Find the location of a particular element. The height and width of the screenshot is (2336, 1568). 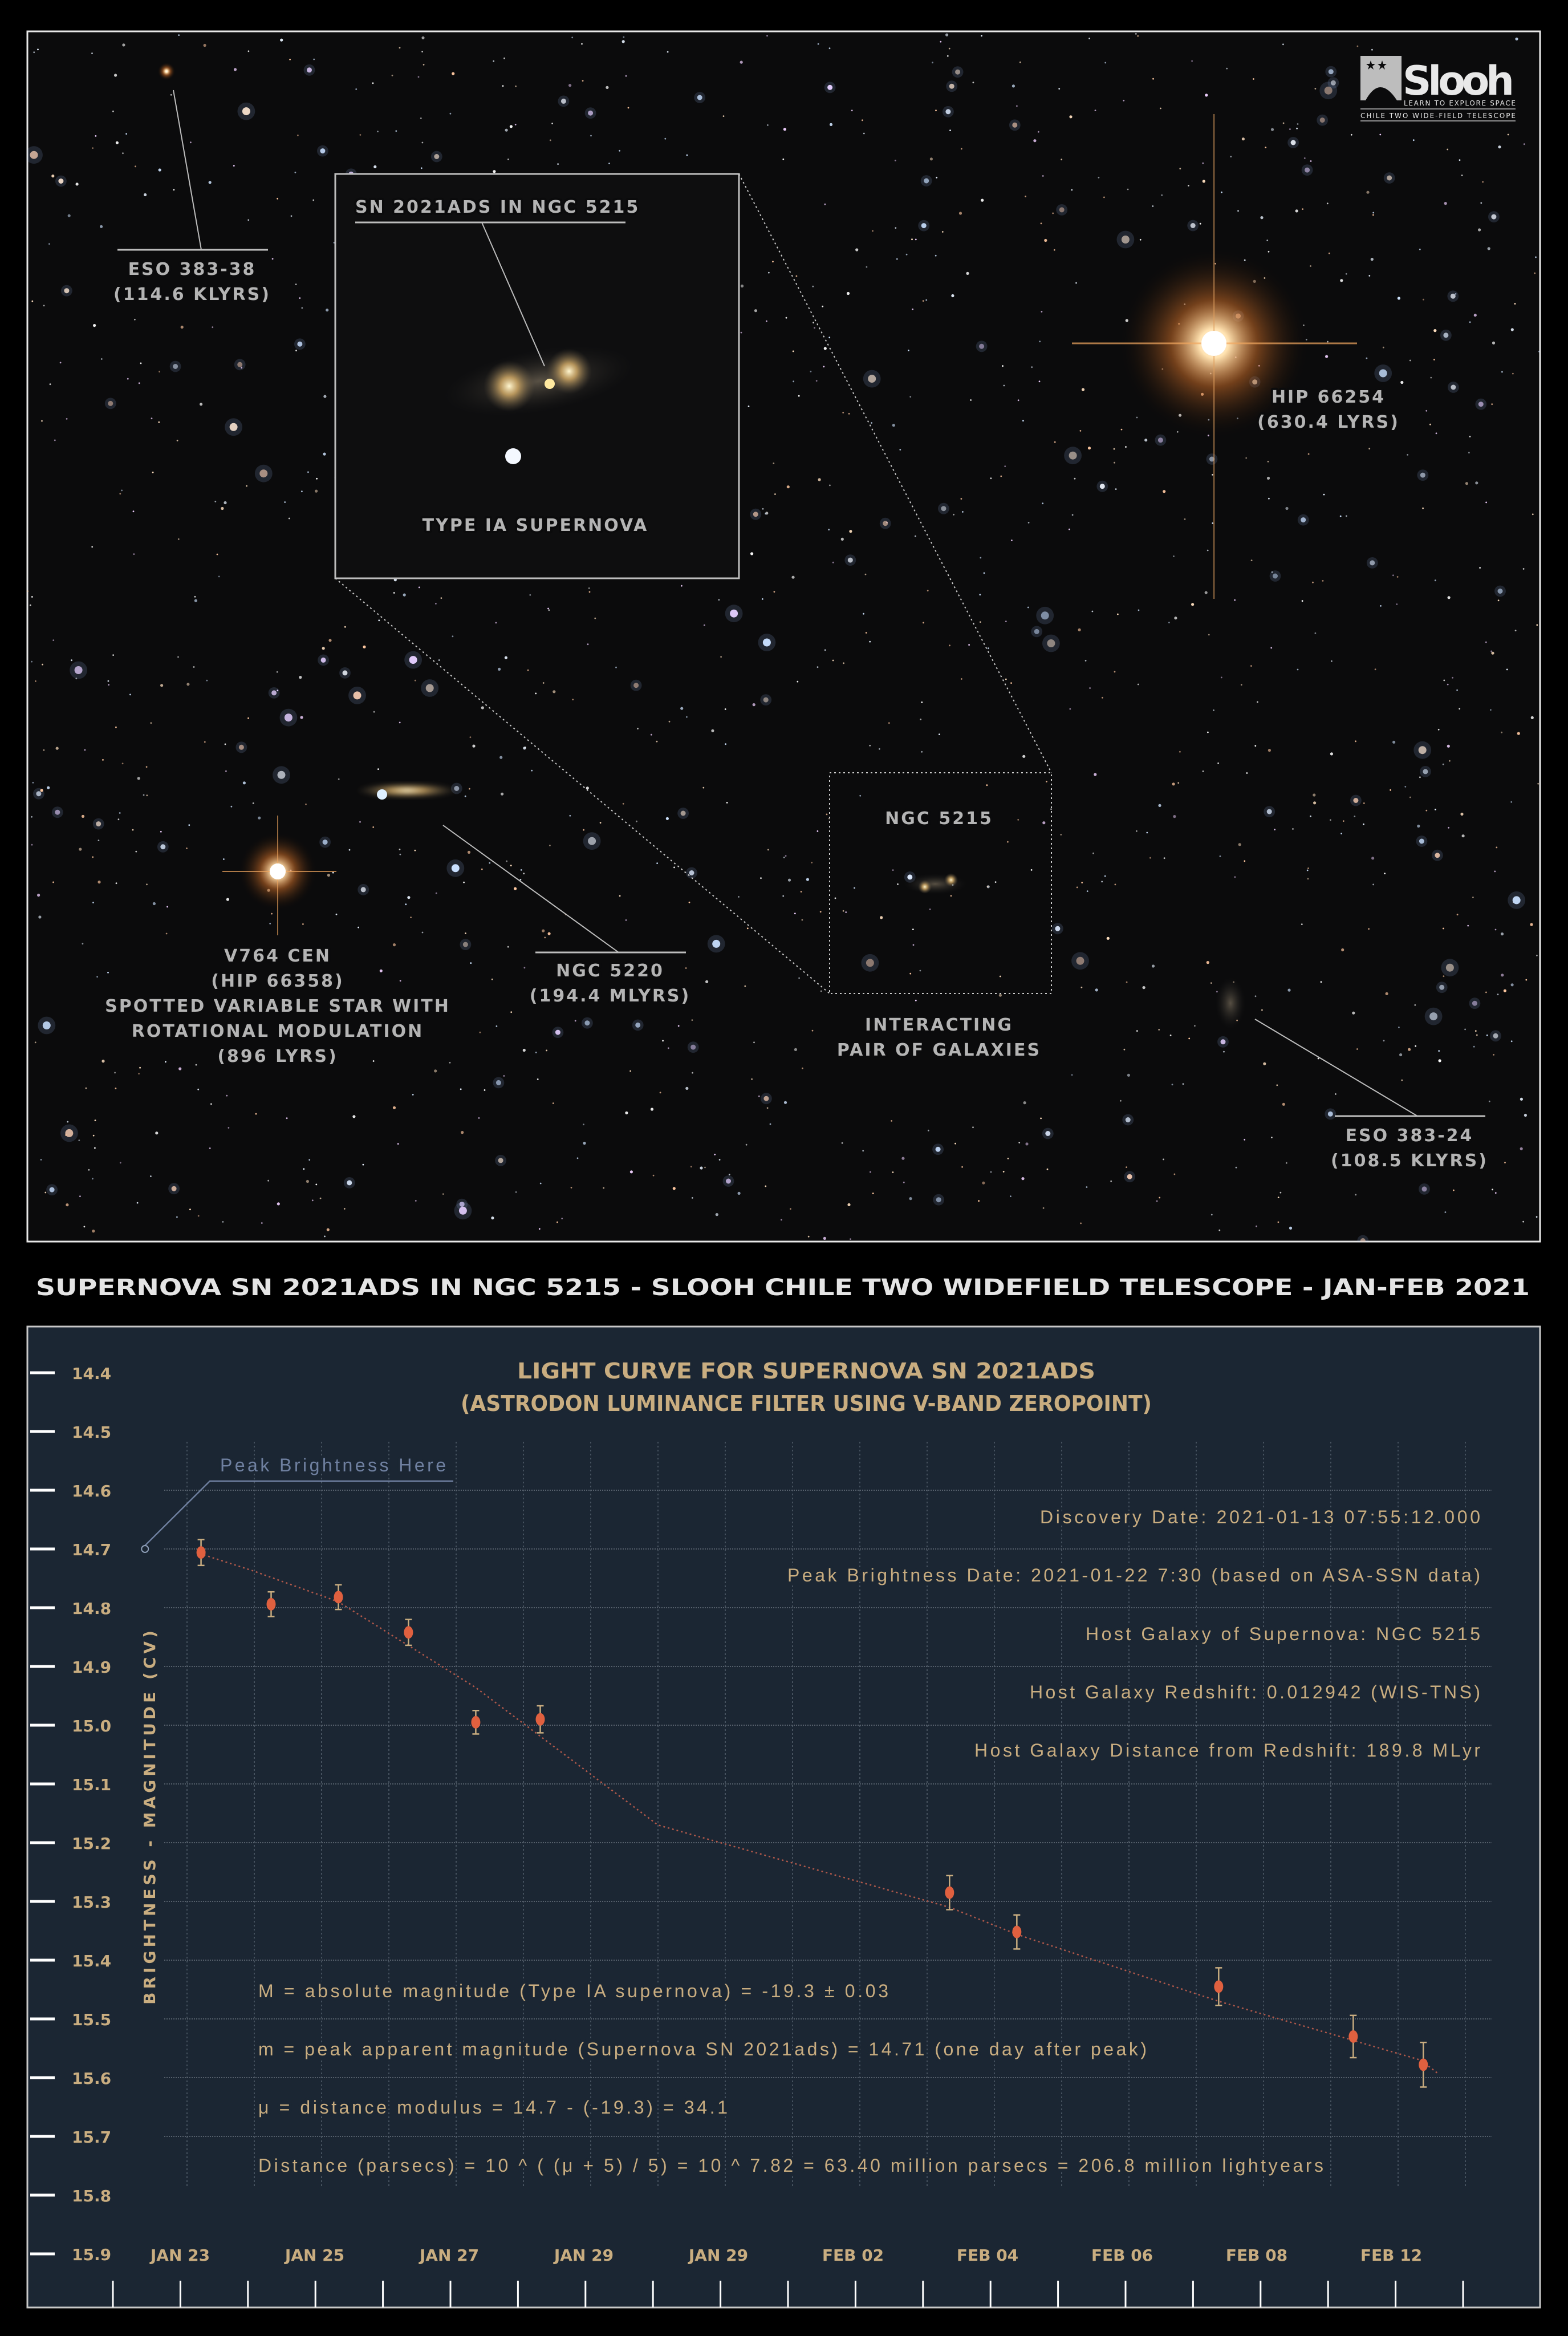

label-line: NGC 5220 is located at coordinates (610, 971).